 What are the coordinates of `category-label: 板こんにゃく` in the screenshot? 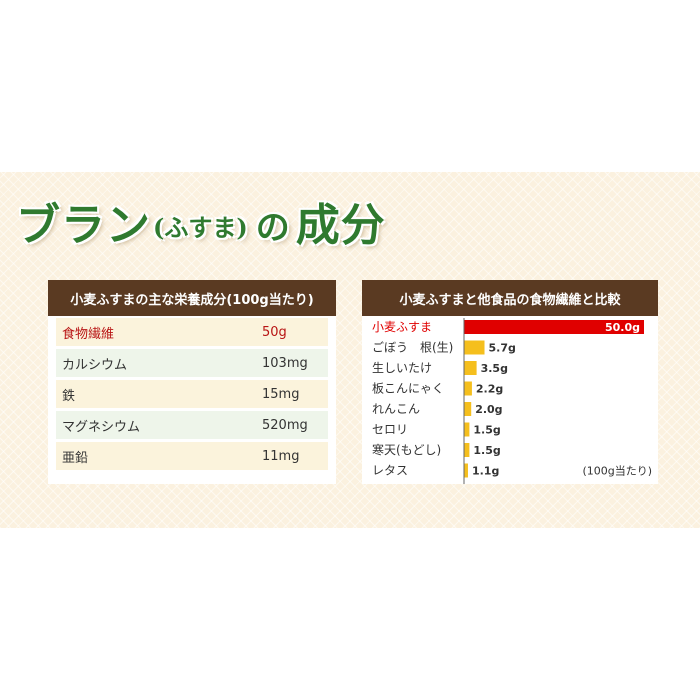 It's located at (408, 389).